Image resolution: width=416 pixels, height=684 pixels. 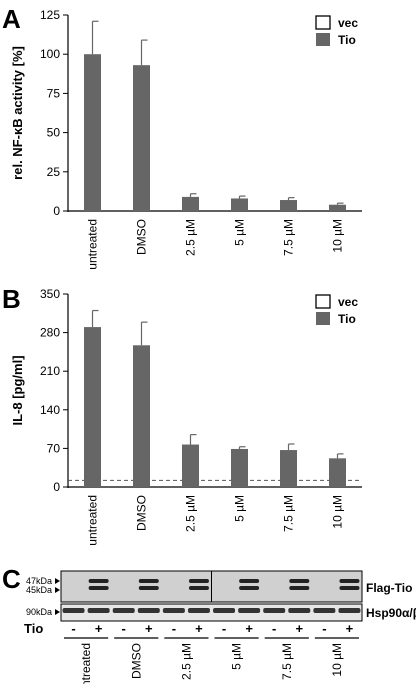 What do you see at coordinates (39, 612) in the screenshot?
I see `marker-label: 90kDa` at bounding box center [39, 612].